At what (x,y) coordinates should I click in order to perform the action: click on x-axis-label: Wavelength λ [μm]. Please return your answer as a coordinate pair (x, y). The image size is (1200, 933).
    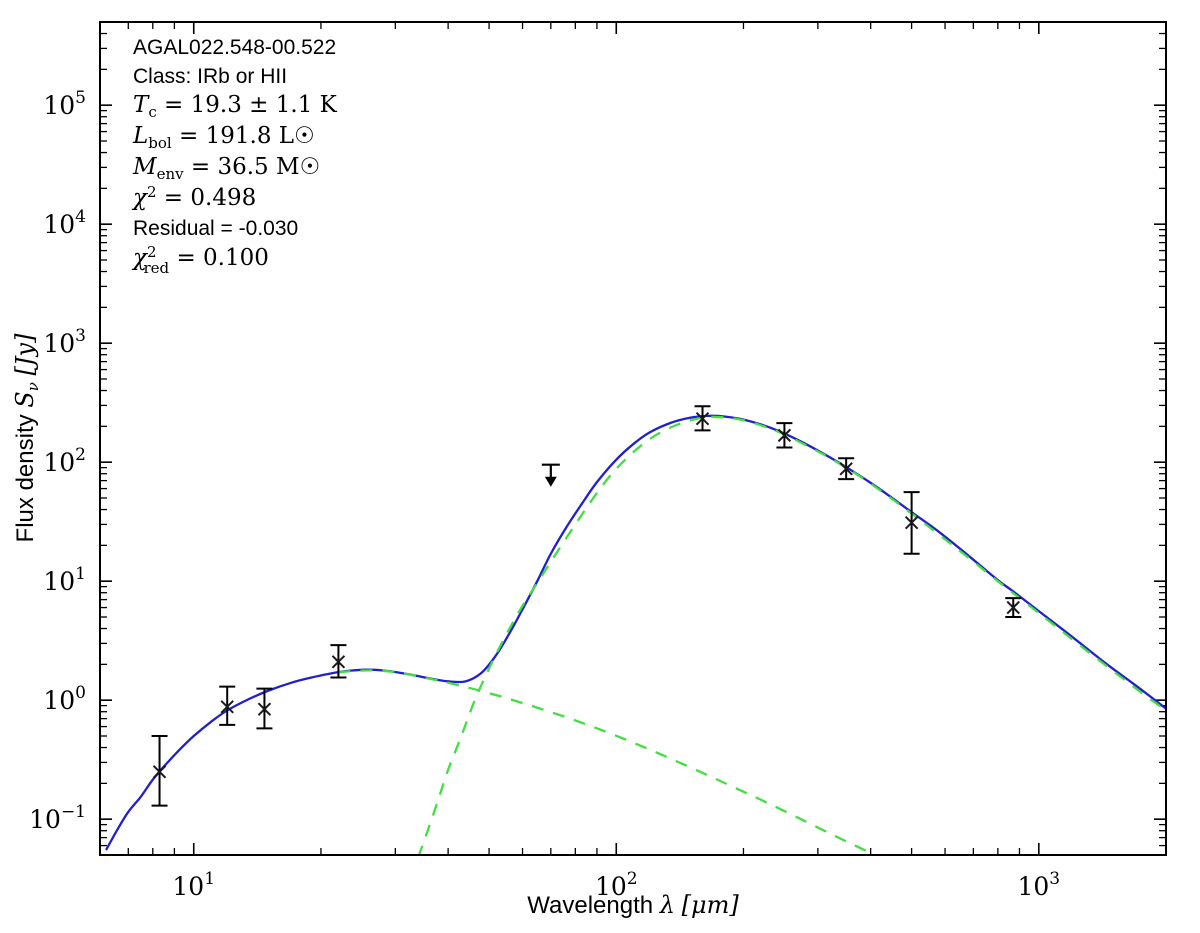
    Looking at the image, I should click on (633, 905).